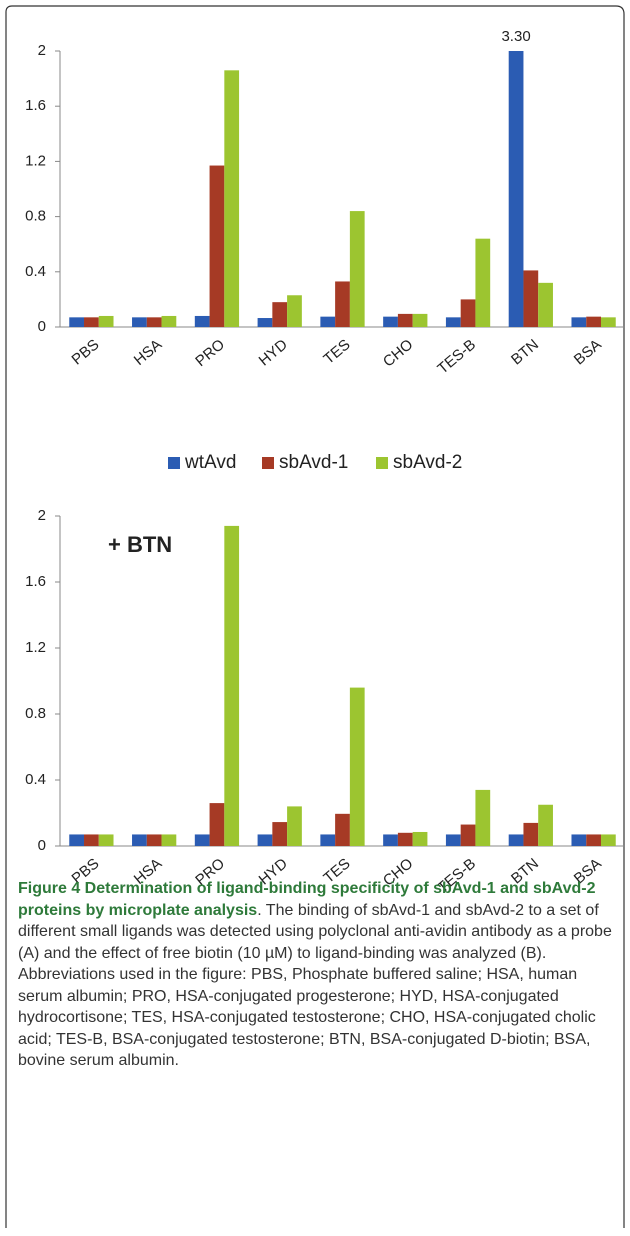 The image size is (630, 1236). What do you see at coordinates (525, 352) in the screenshot?
I see `x-tick-label: BTN` at bounding box center [525, 352].